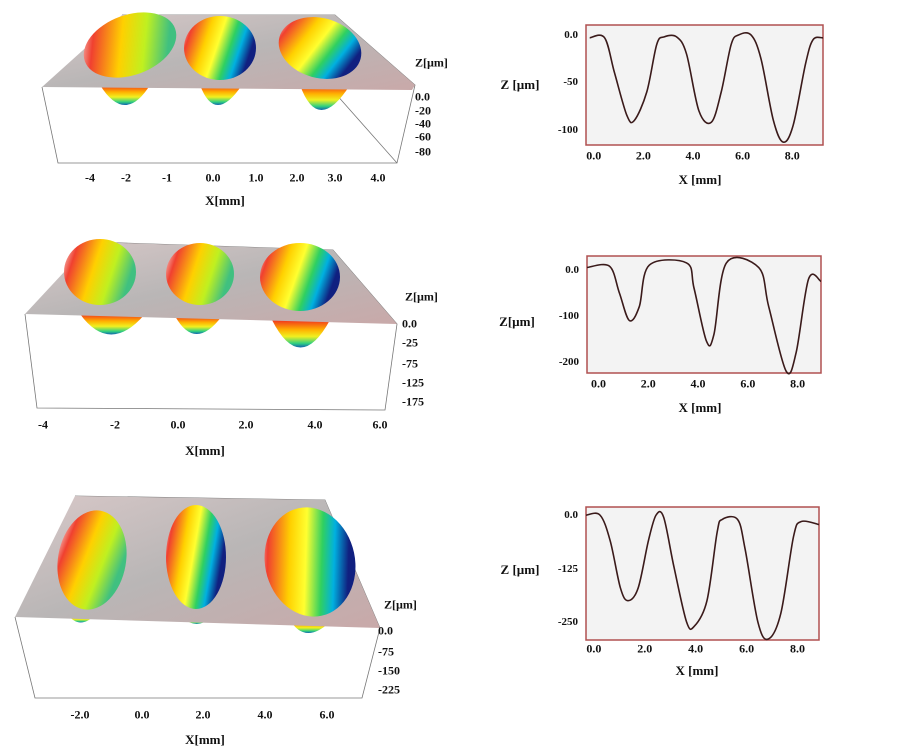 Image resolution: width=902 pixels, height=755 pixels. Describe the element at coordinates (413, 401) in the screenshot. I see `z-tick-label: -175` at that location.